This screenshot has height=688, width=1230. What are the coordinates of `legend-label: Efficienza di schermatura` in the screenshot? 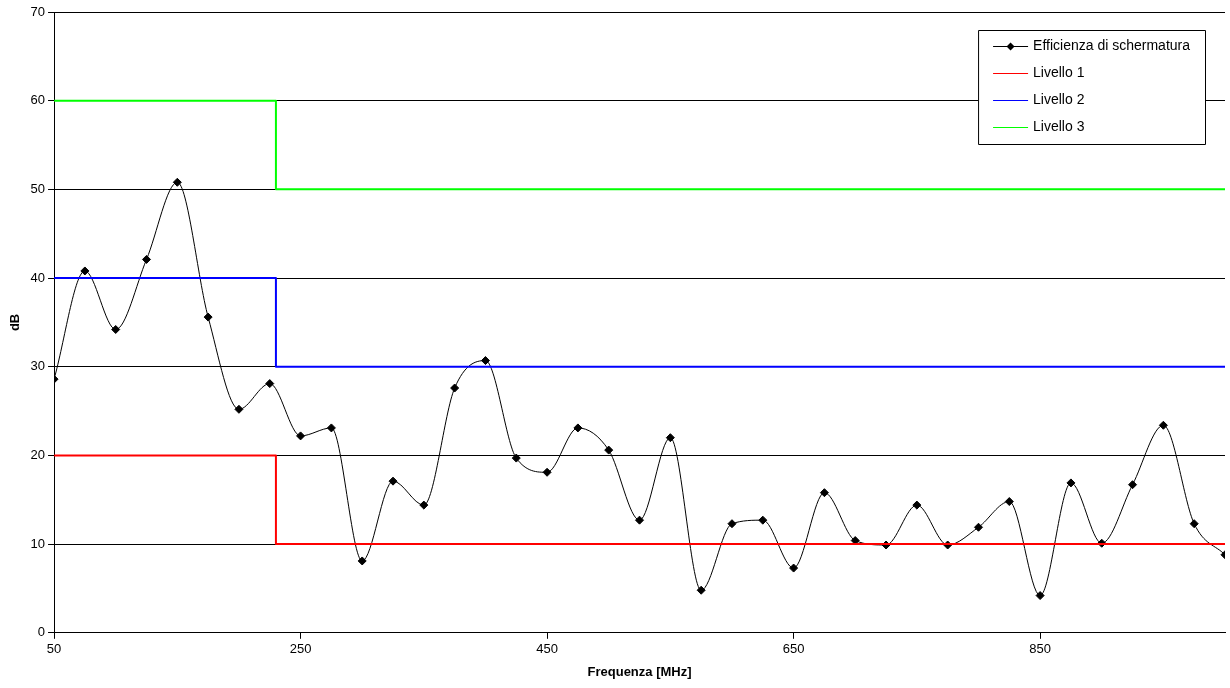 It's located at (1112, 45).